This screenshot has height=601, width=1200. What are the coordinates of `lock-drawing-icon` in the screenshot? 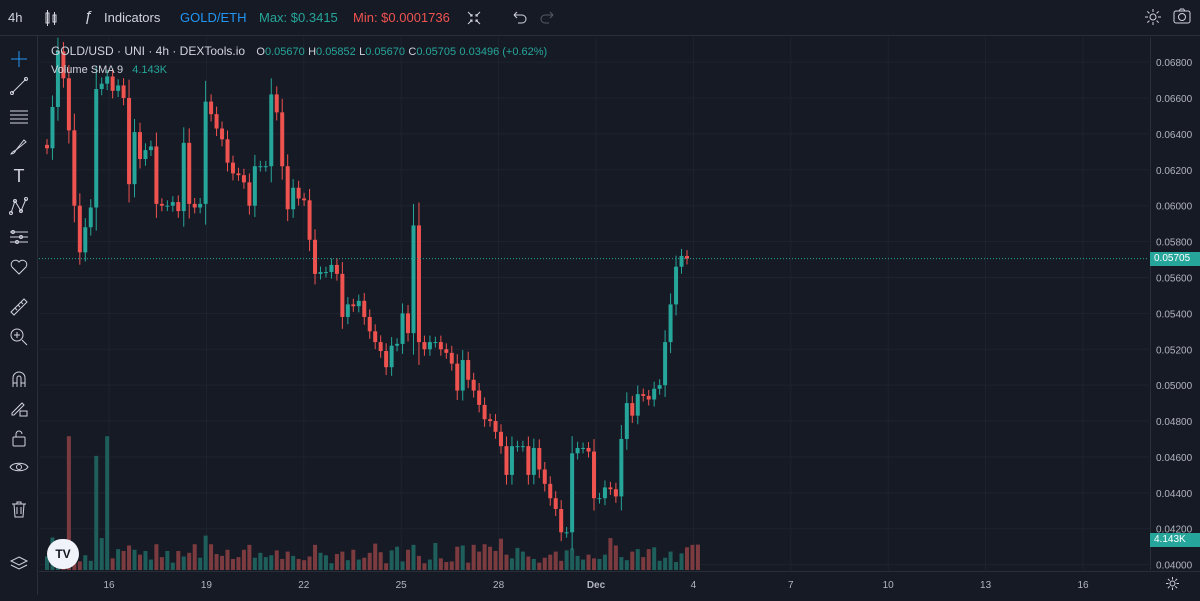 It's located at (19, 408).